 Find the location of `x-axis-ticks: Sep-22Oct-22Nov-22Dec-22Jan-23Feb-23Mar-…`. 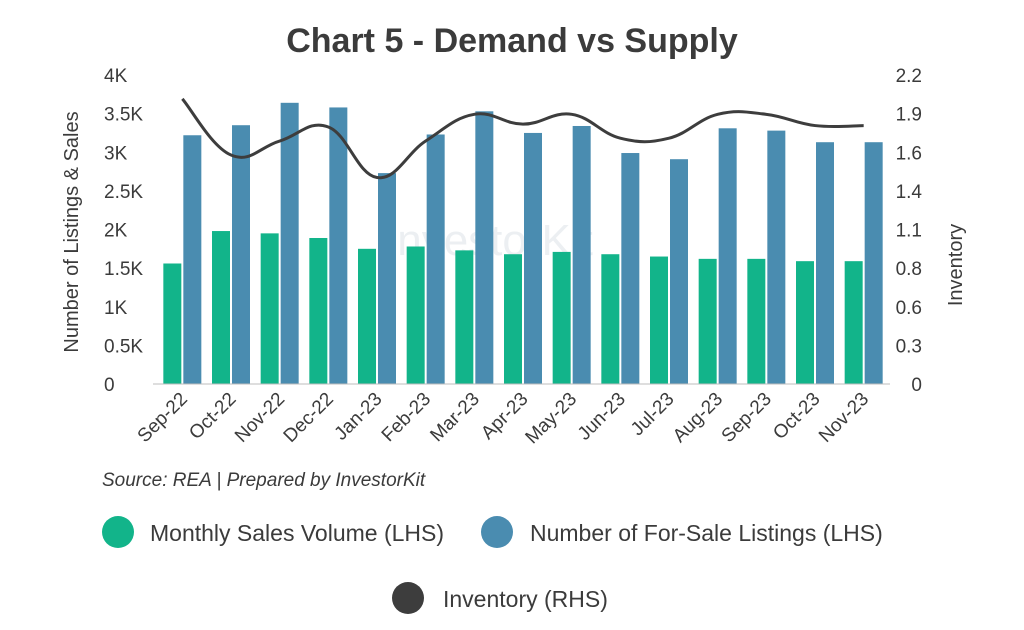

x-axis-ticks: Sep-22Oct-22Nov-22Dec-22Jan-23Feb-23Mar-… is located at coordinates (504, 419).